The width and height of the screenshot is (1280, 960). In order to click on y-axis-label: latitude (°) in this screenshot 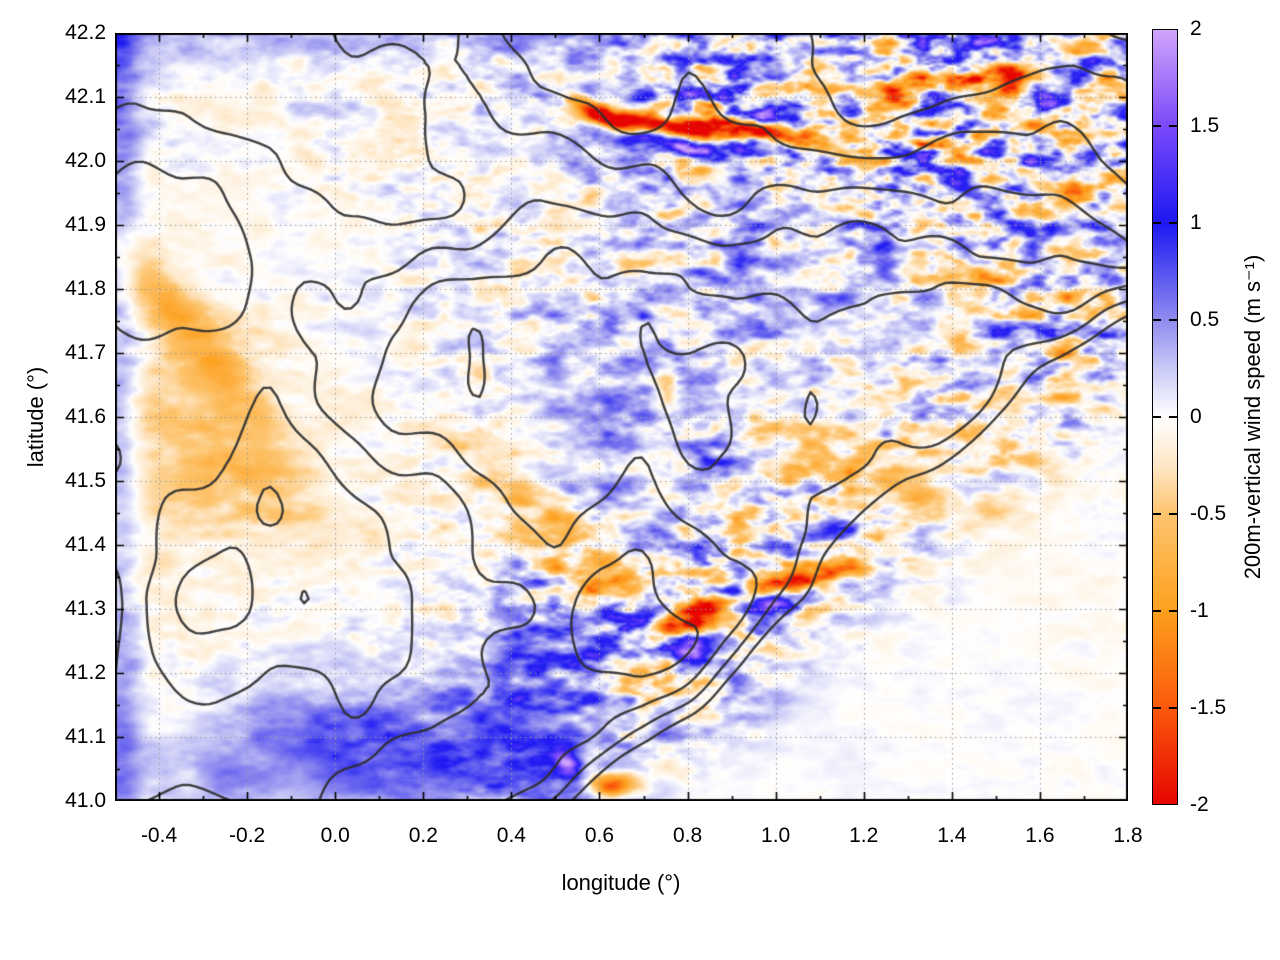, I will do `click(35, 417)`.